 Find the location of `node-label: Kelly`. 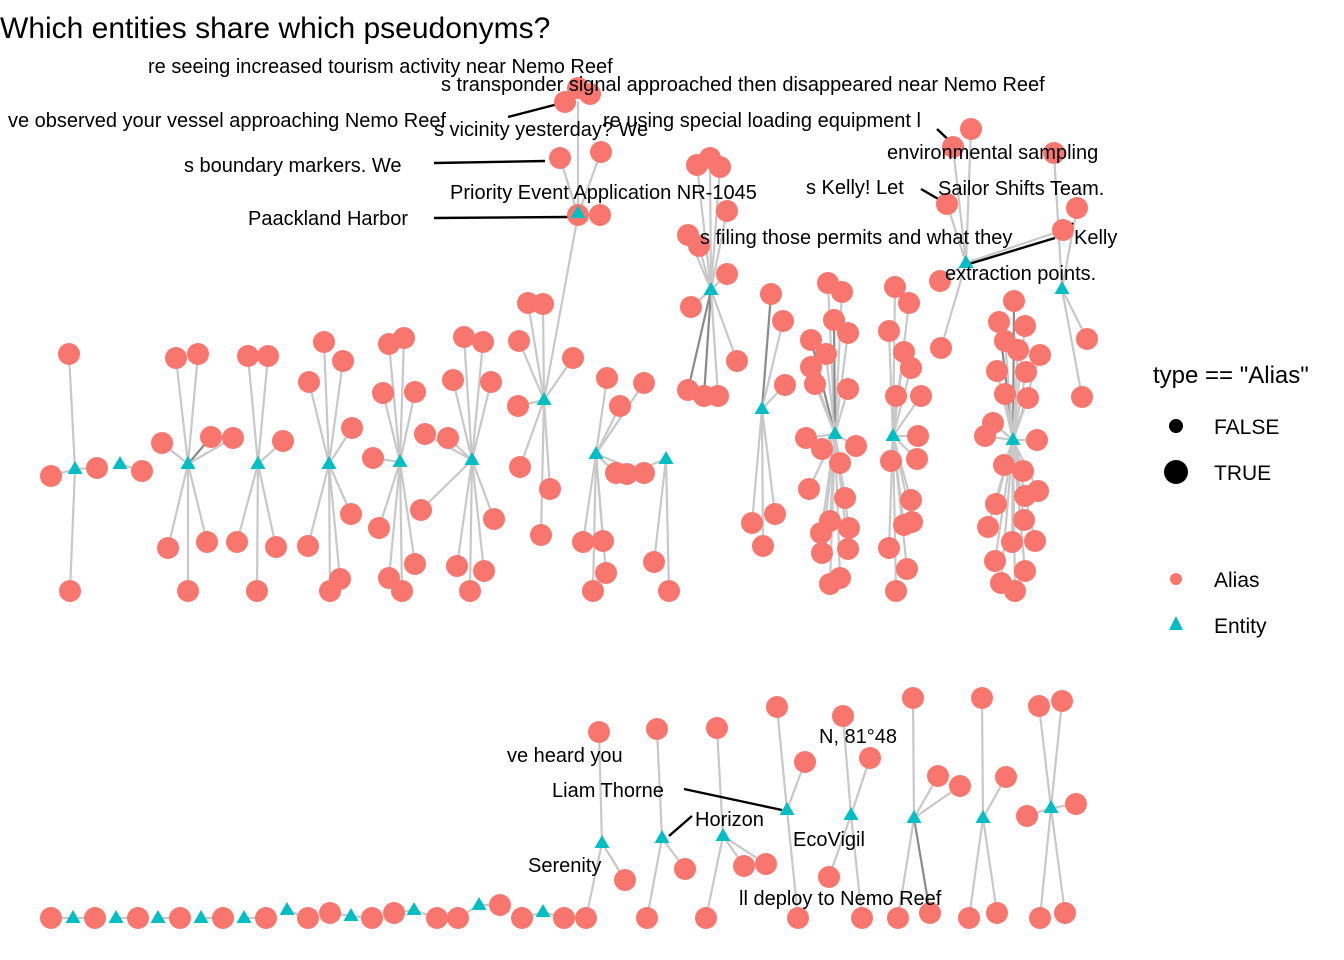

node-label: Kelly is located at coordinates (1095, 238).